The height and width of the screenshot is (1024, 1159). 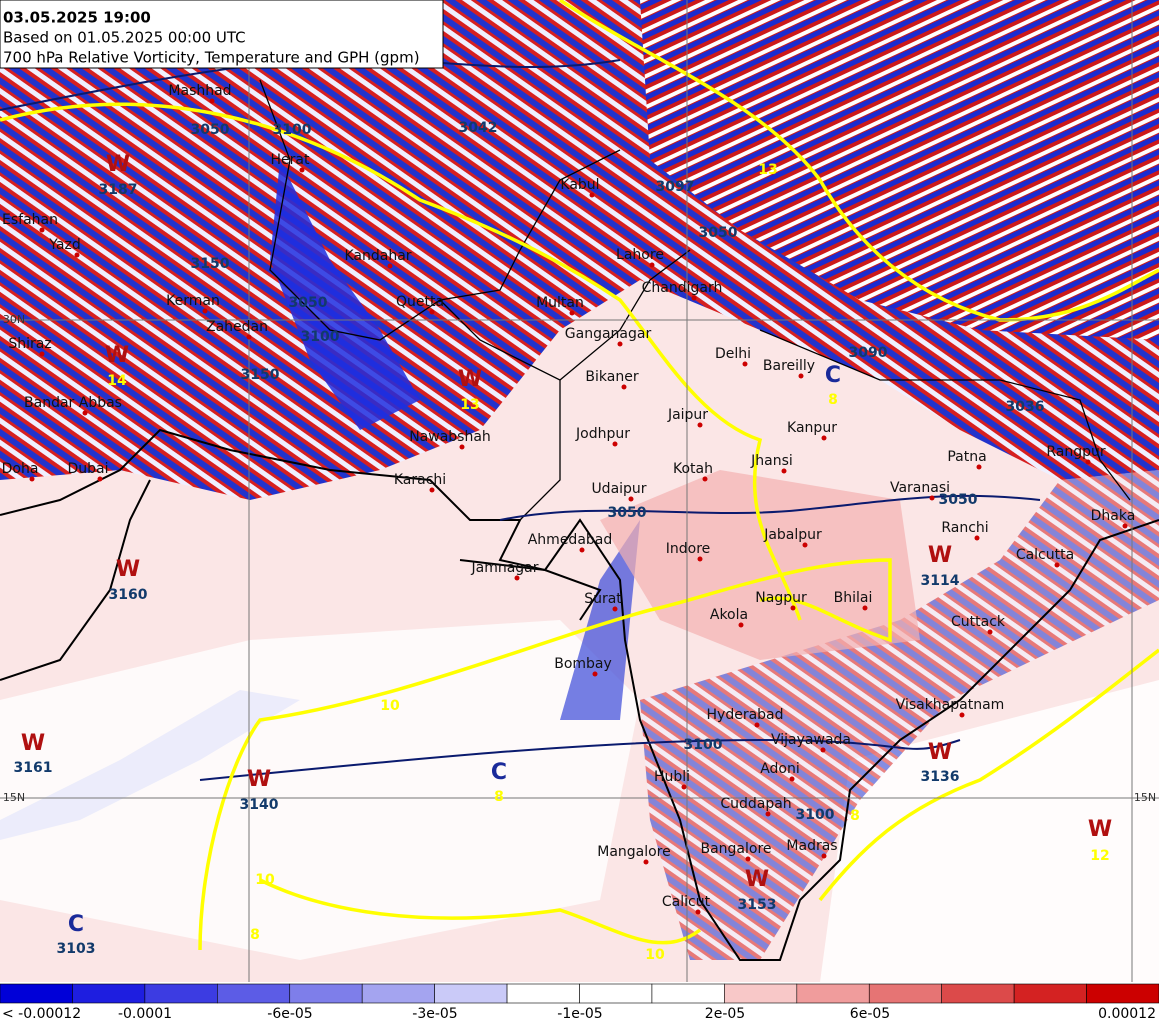 I want to click on system-value: 3140, so click(x=259, y=805).